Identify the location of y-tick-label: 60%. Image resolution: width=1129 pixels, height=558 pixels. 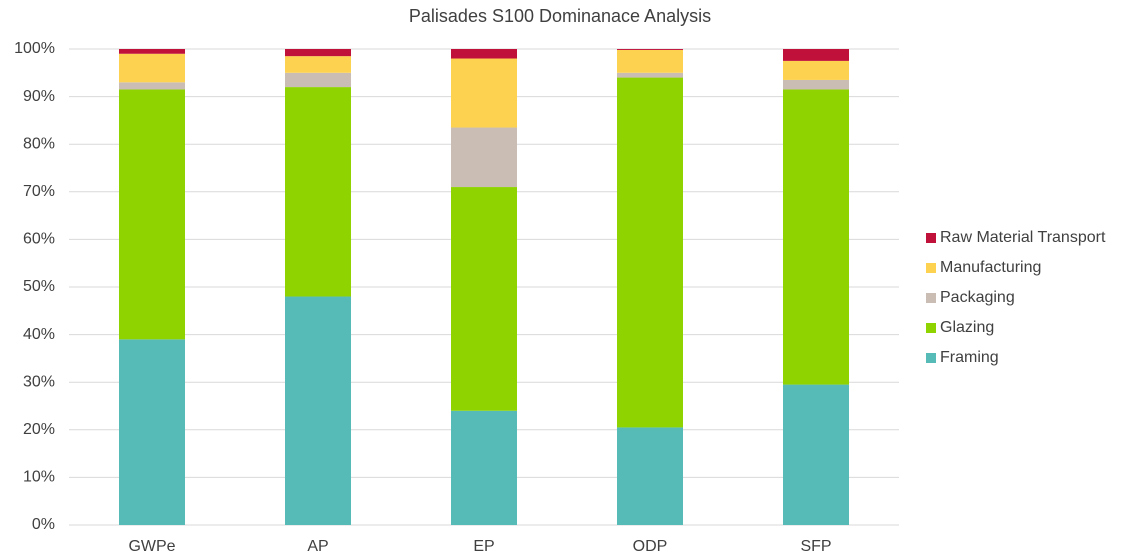
(39, 239).